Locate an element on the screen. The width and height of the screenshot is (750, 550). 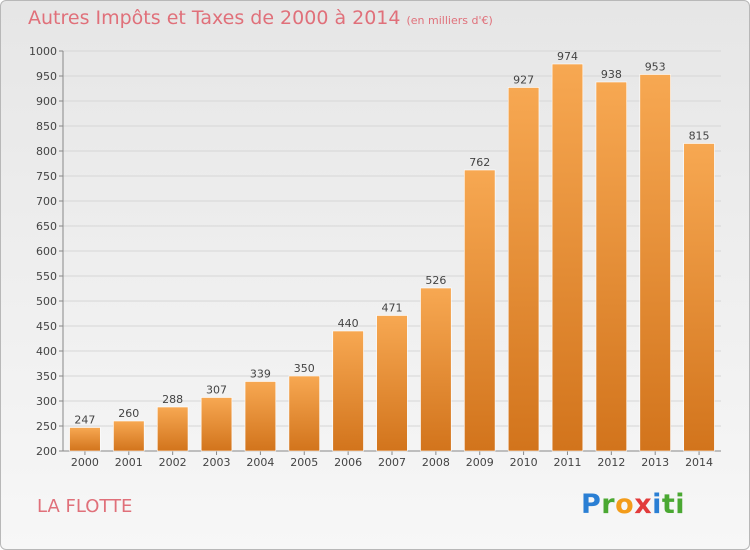
y-tick-label: 850 is located at coordinates (46, 126).